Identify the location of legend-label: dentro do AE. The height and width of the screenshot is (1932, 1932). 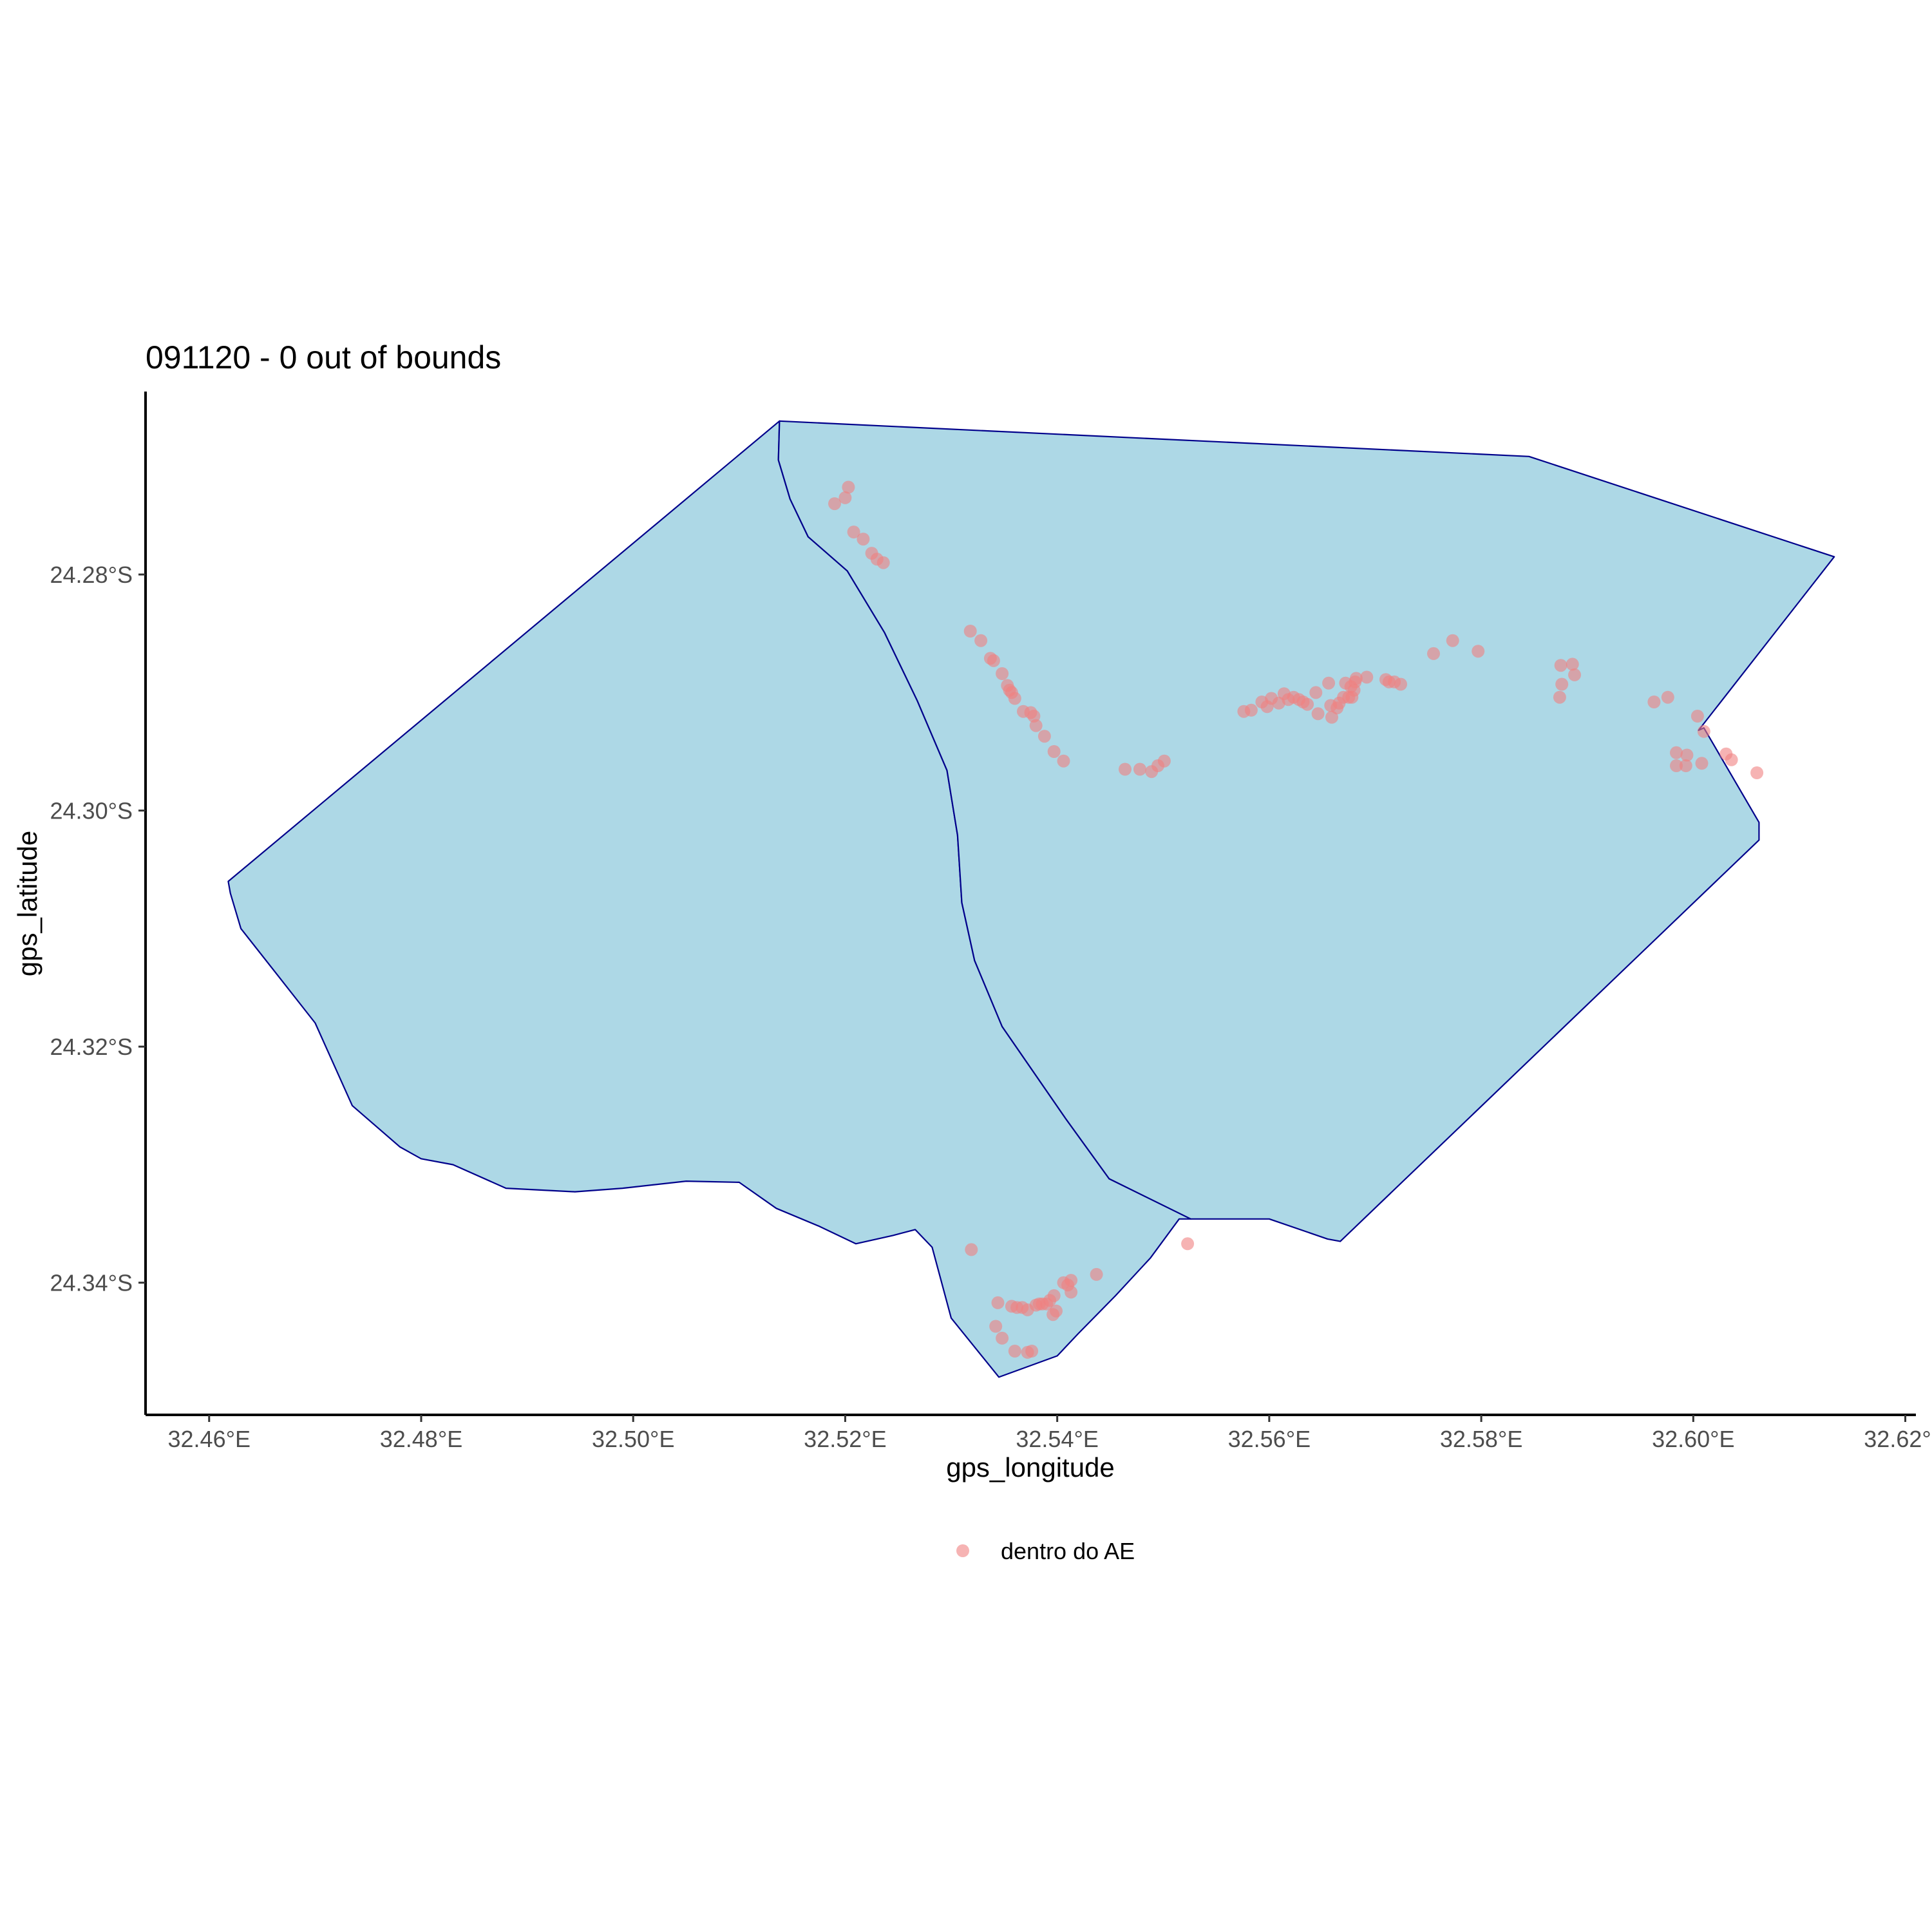
(1068, 1551).